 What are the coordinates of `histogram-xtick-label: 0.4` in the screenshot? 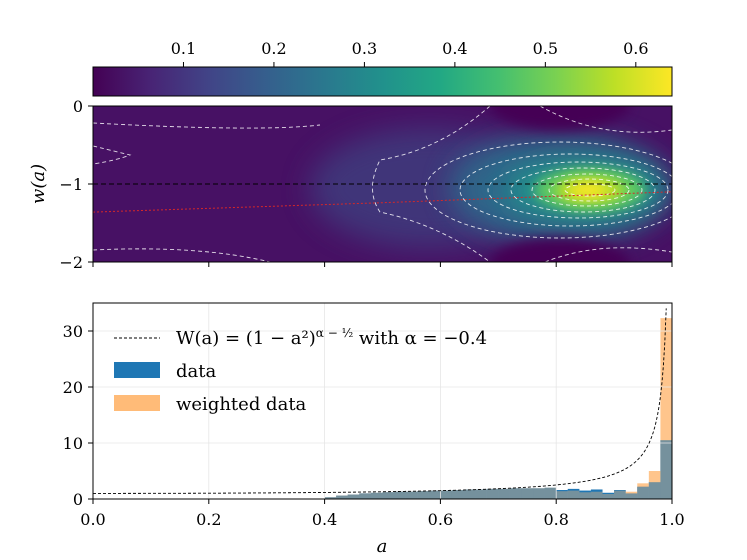 It's located at (324, 519).